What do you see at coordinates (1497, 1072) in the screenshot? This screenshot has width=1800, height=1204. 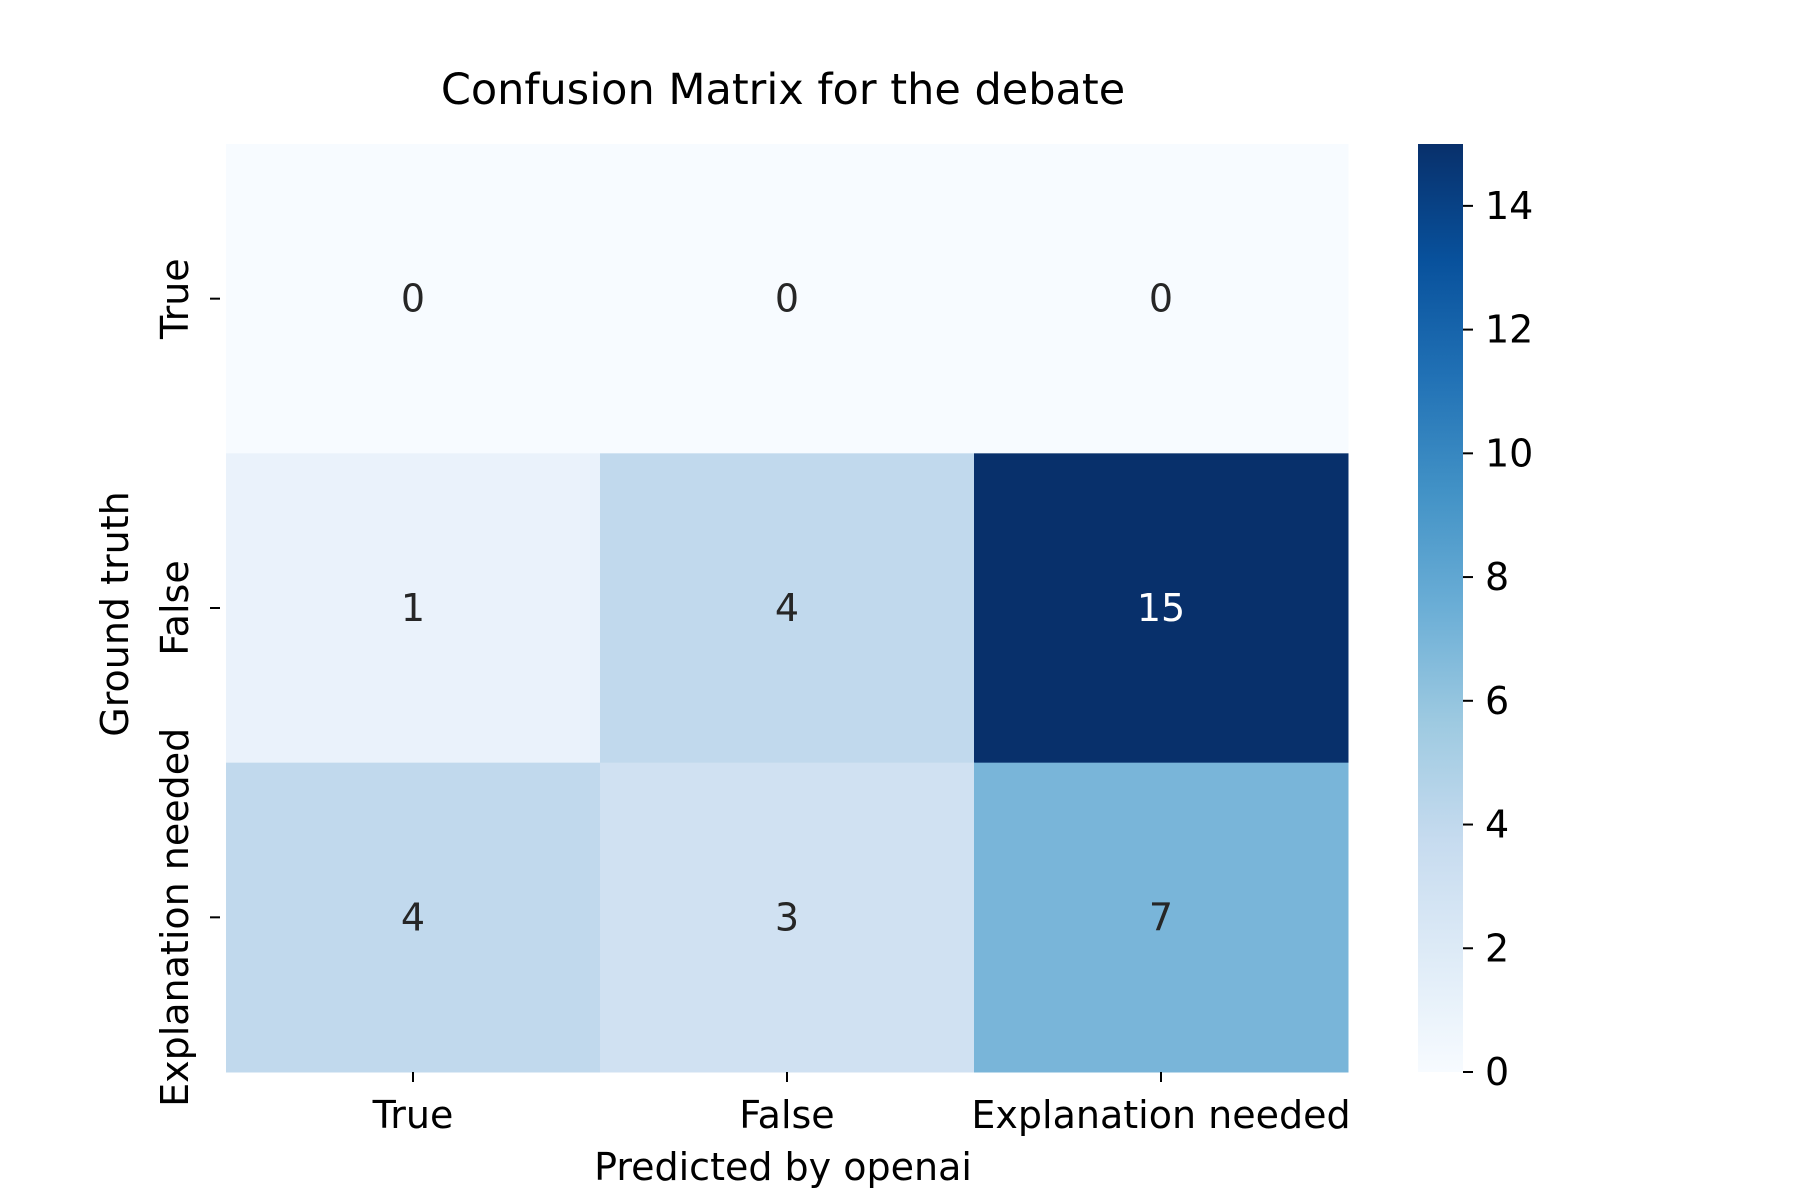 I see `colorbar-tick-label: 0` at bounding box center [1497, 1072].